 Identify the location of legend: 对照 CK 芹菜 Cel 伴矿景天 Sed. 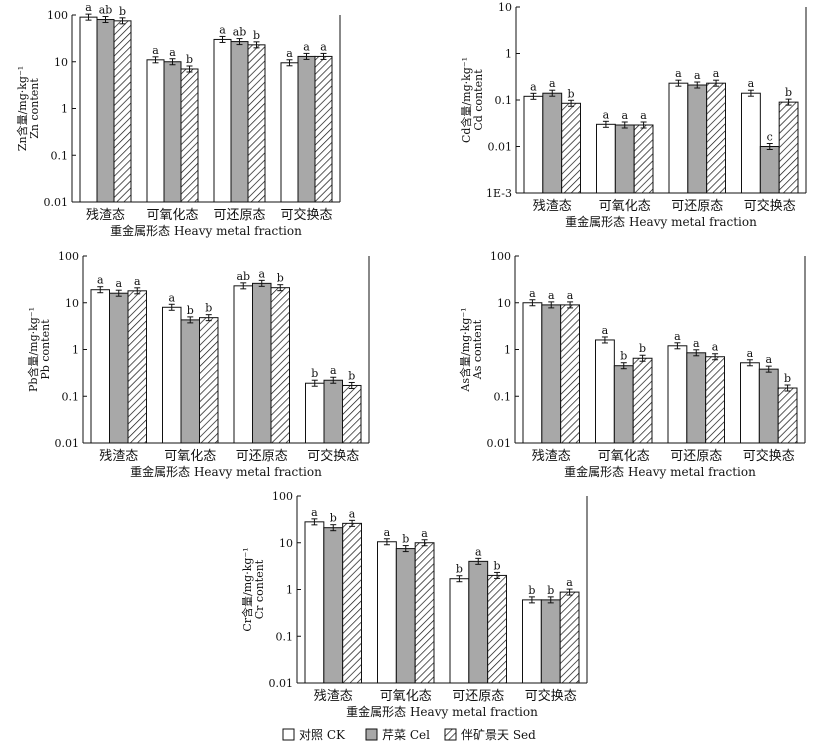
(409, 735).